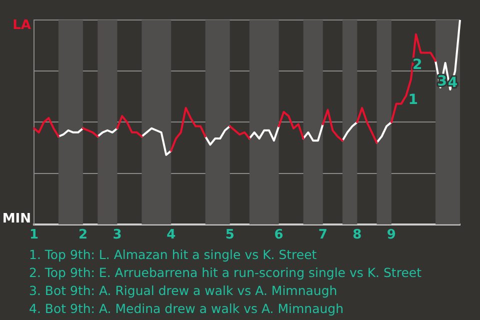  What do you see at coordinates (183, 291) in the screenshot?
I see `text: 3. Bot 9th: A. Rigual drew a walk vs A. Mimnaugh` at bounding box center [183, 291].